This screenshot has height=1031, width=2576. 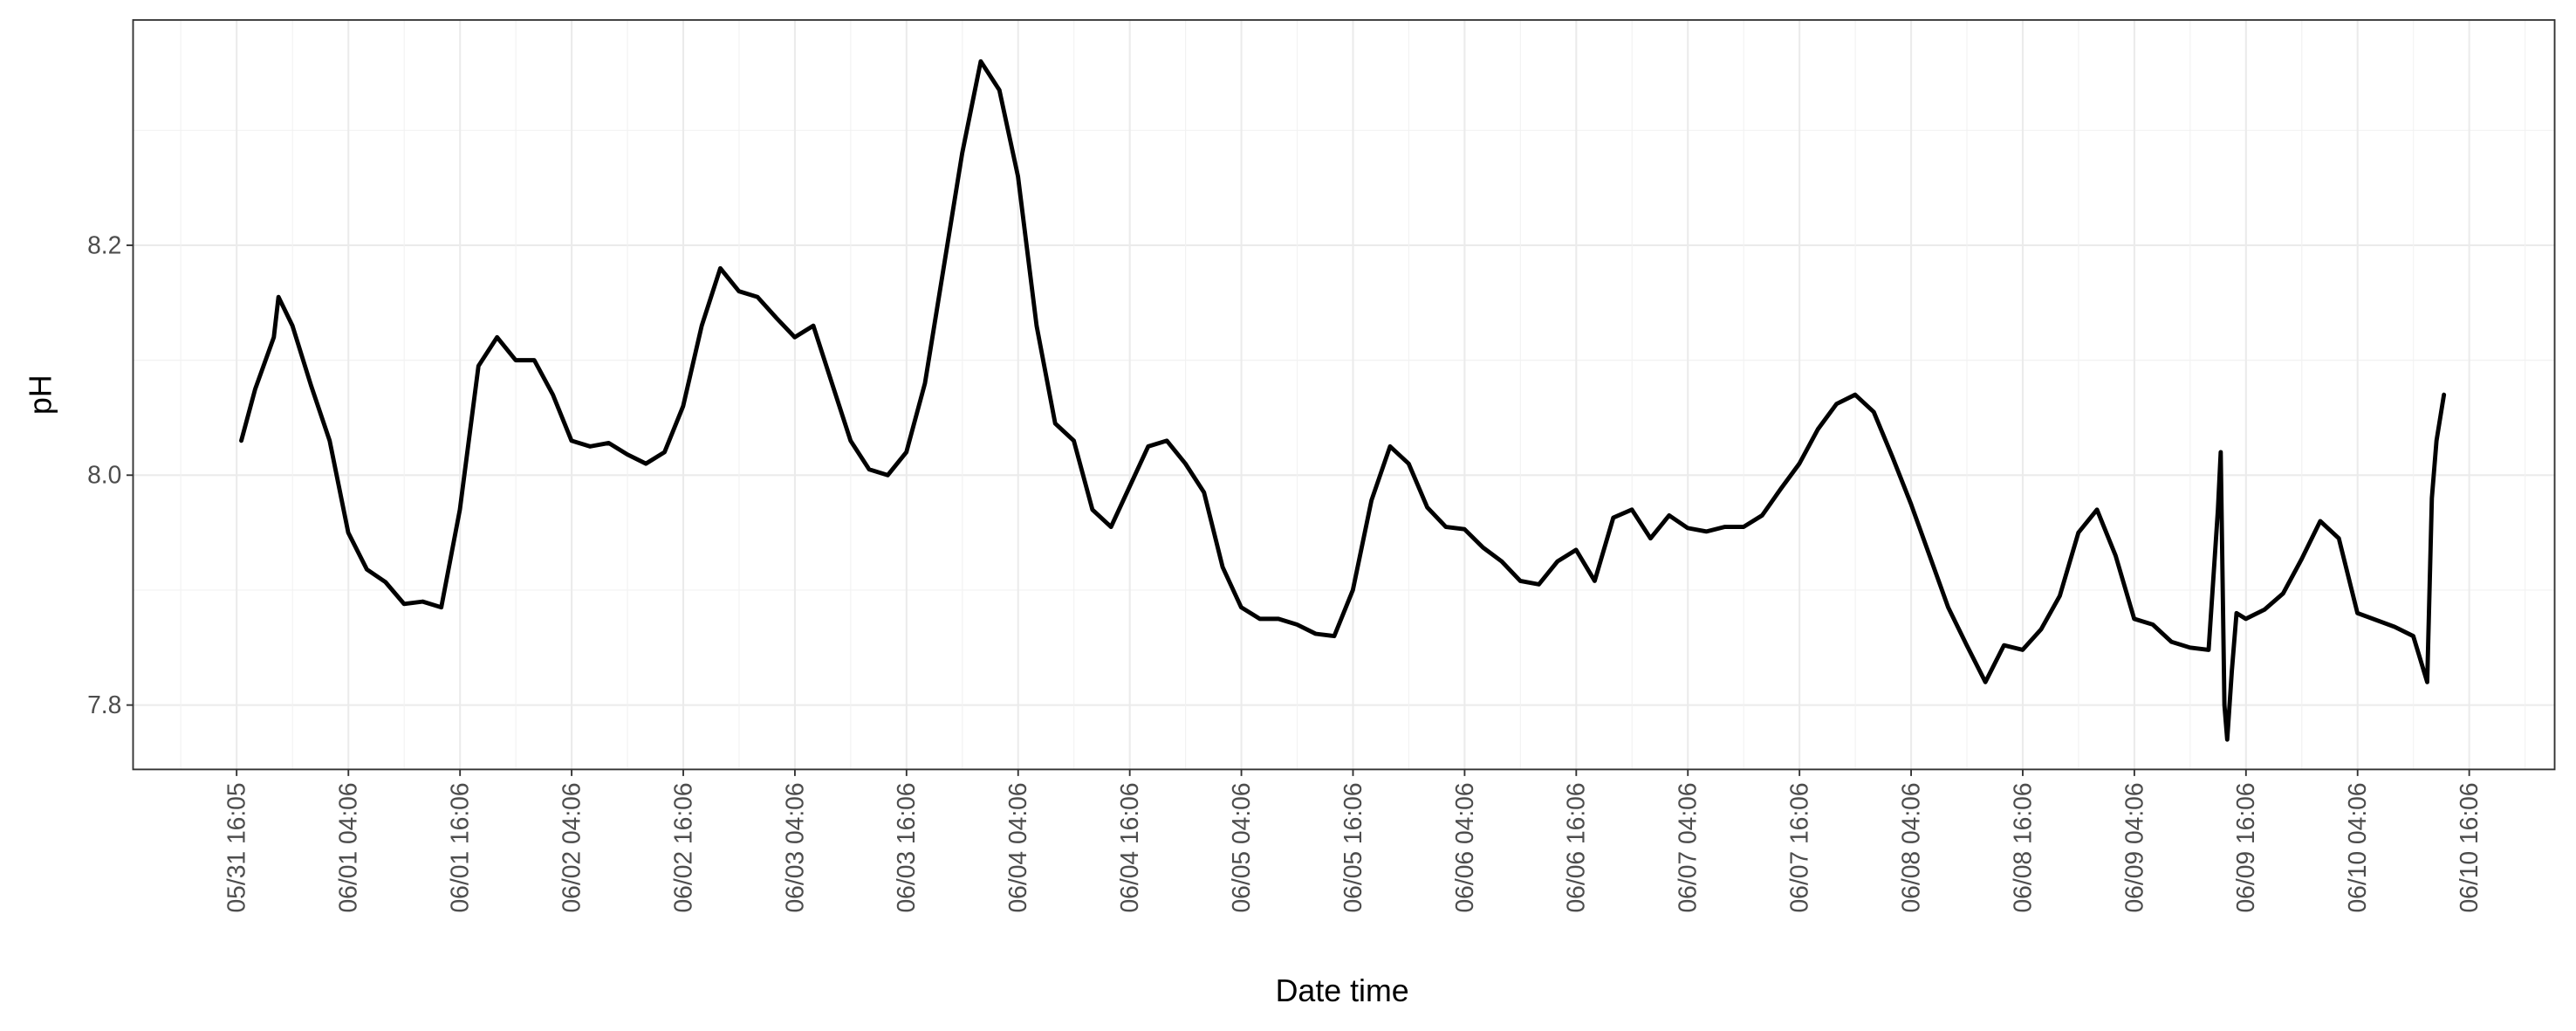 What do you see at coordinates (1688, 847) in the screenshot?
I see `x-tick-label: 06/07 04:06` at bounding box center [1688, 847].